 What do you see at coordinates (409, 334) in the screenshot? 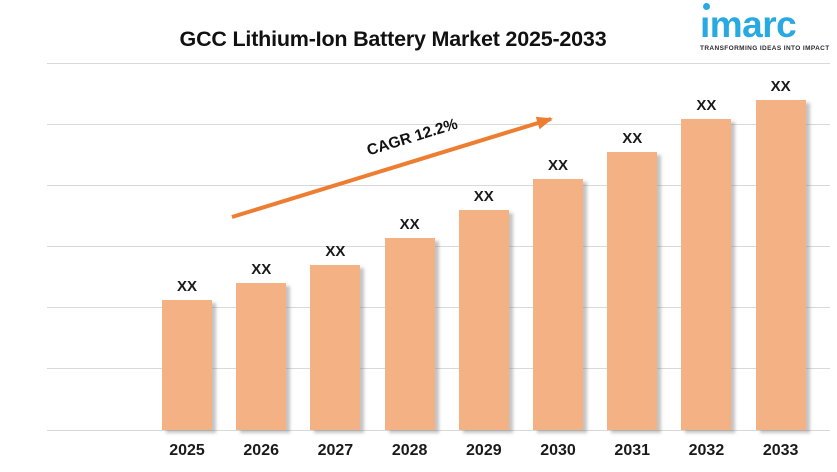
I see `bar-2028` at bounding box center [409, 334].